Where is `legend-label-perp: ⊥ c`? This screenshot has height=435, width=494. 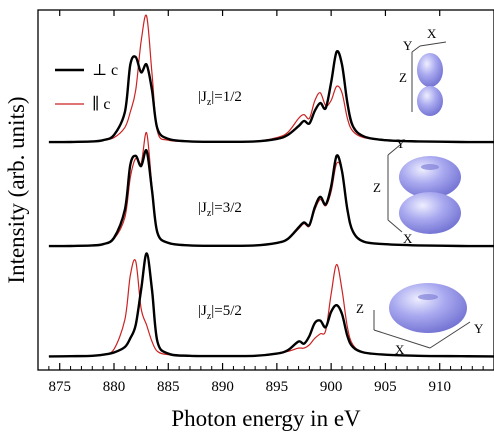
legend-label-perp: ⊥ c is located at coordinates (105, 70).